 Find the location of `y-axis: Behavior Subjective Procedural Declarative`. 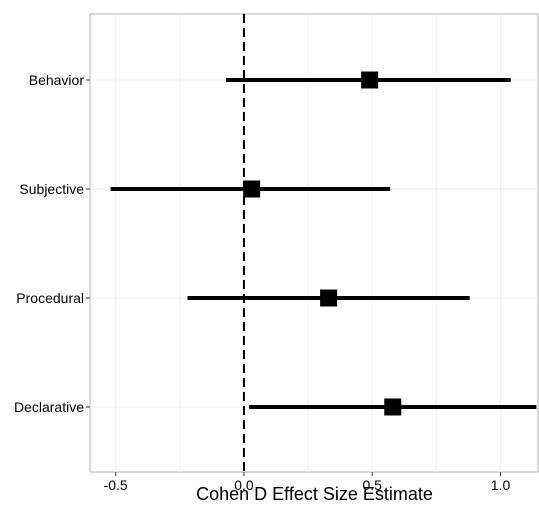

y-axis: Behavior Subjective Procedural Declarative is located at coordinates (52, 243).